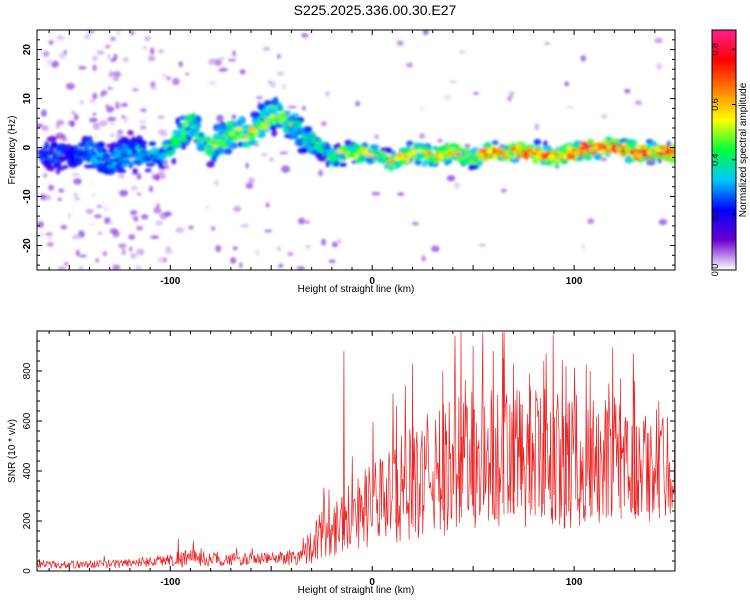 The width and height of the screenshot is (750, 600). Describe the element at coordinates (574, 281) in the screenshot. I see `x-tick-label: 100` at that location.